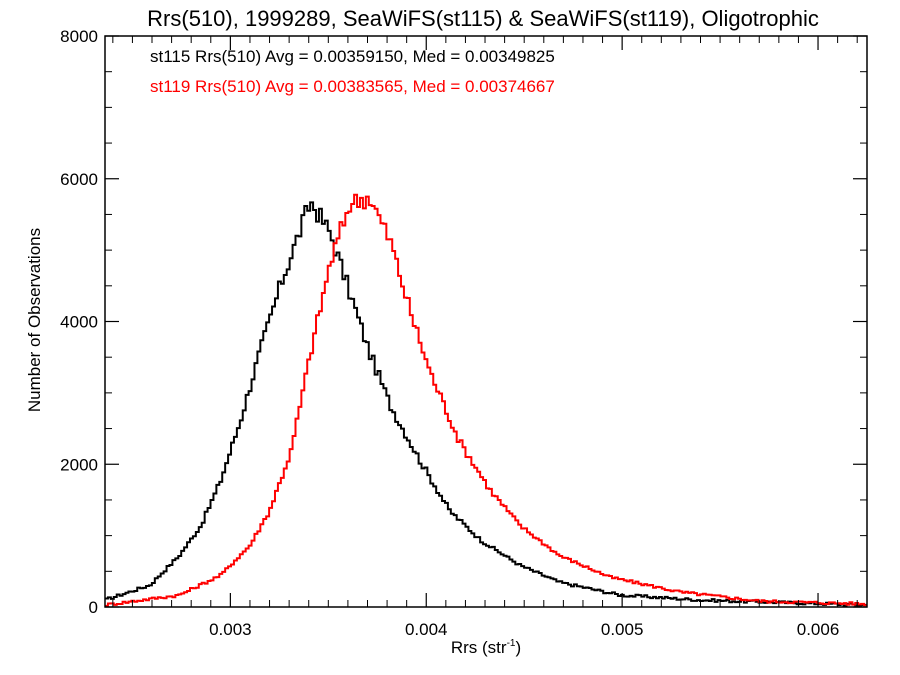 This screenshot has height=675, width=900. What do you see at coordinates (426, 629) in the screenshot?
I see `x-tick-label: 0.004` at bounding box center [426, 629].